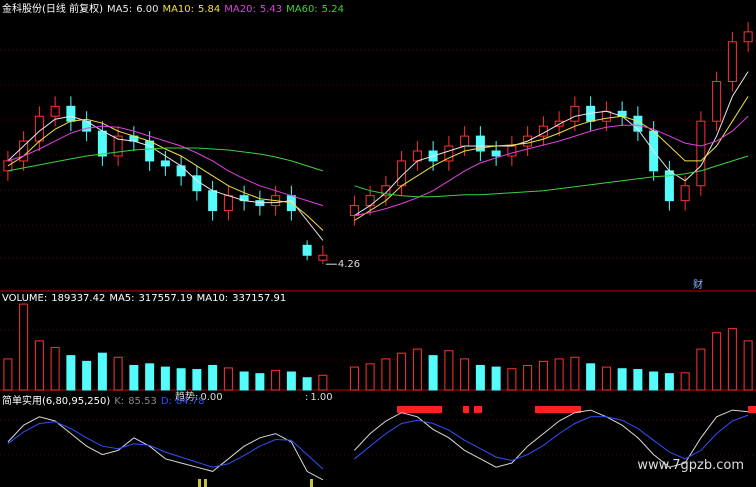 This screenshot has width=756, height=487. What do you see at coordinates (147, 9) in the screenshot?
I see `legend-value: 6.00` at bounding box center [147, 9].